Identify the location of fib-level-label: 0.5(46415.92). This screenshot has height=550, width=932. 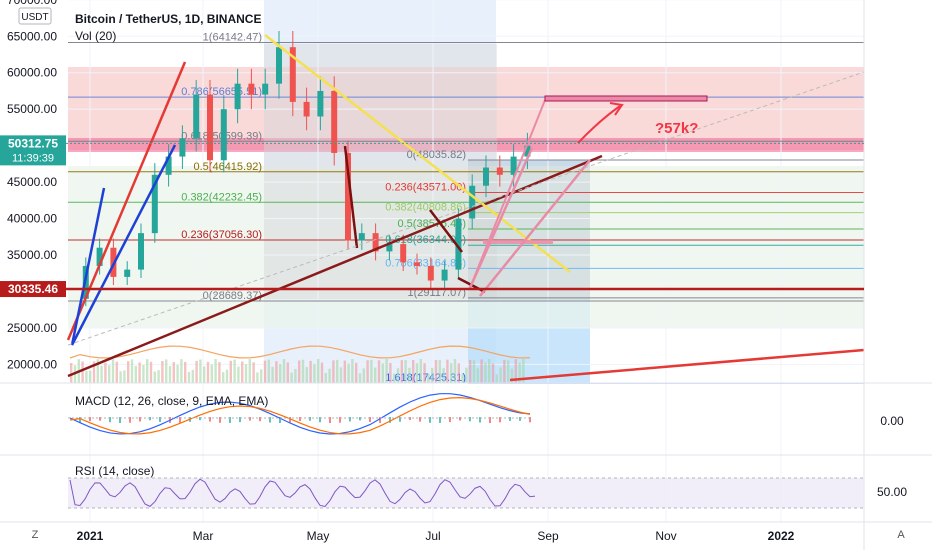
(228, 167).